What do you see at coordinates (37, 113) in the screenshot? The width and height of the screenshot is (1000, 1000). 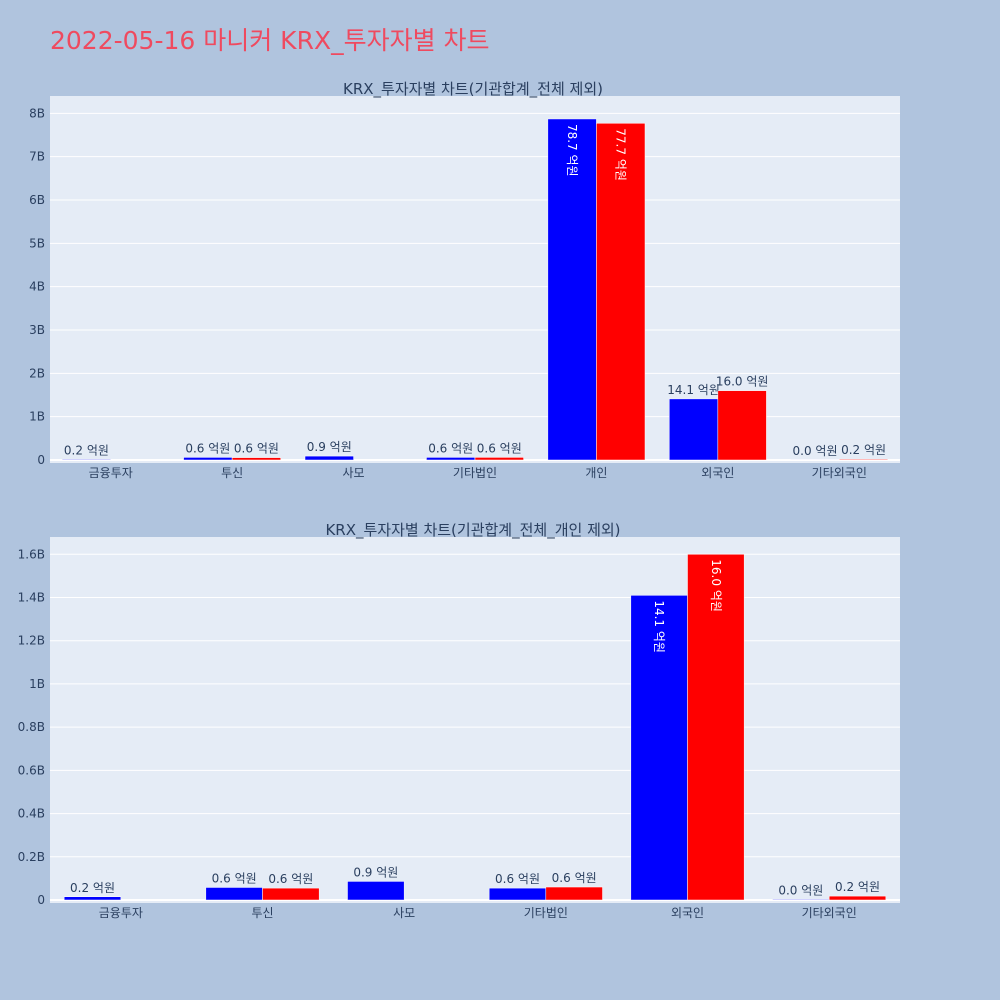 I see `y-tick-label: 8B` at bounding box center [37, 113].